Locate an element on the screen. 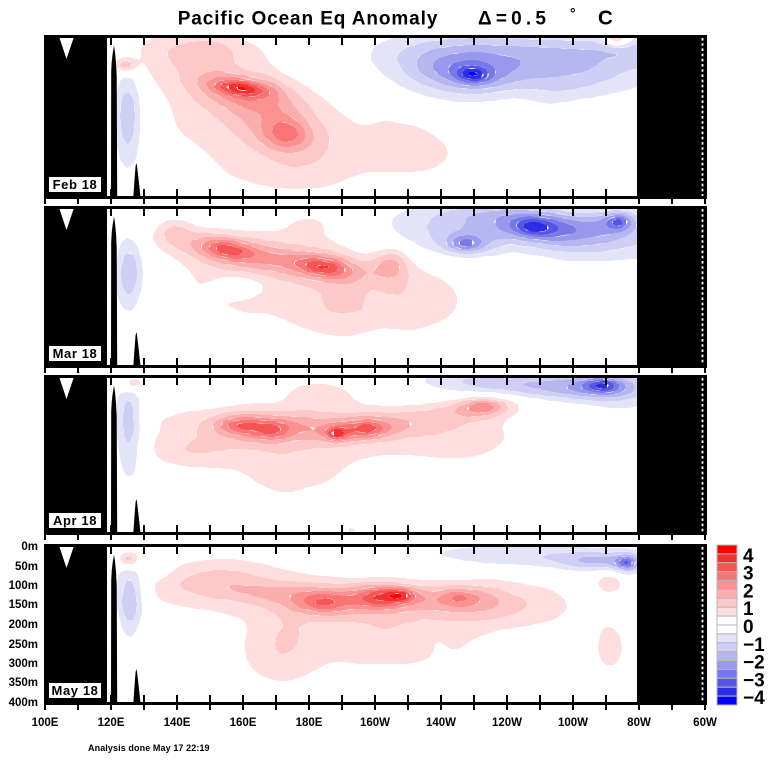  svg-text: 250m is located at coordinates (23, 645).